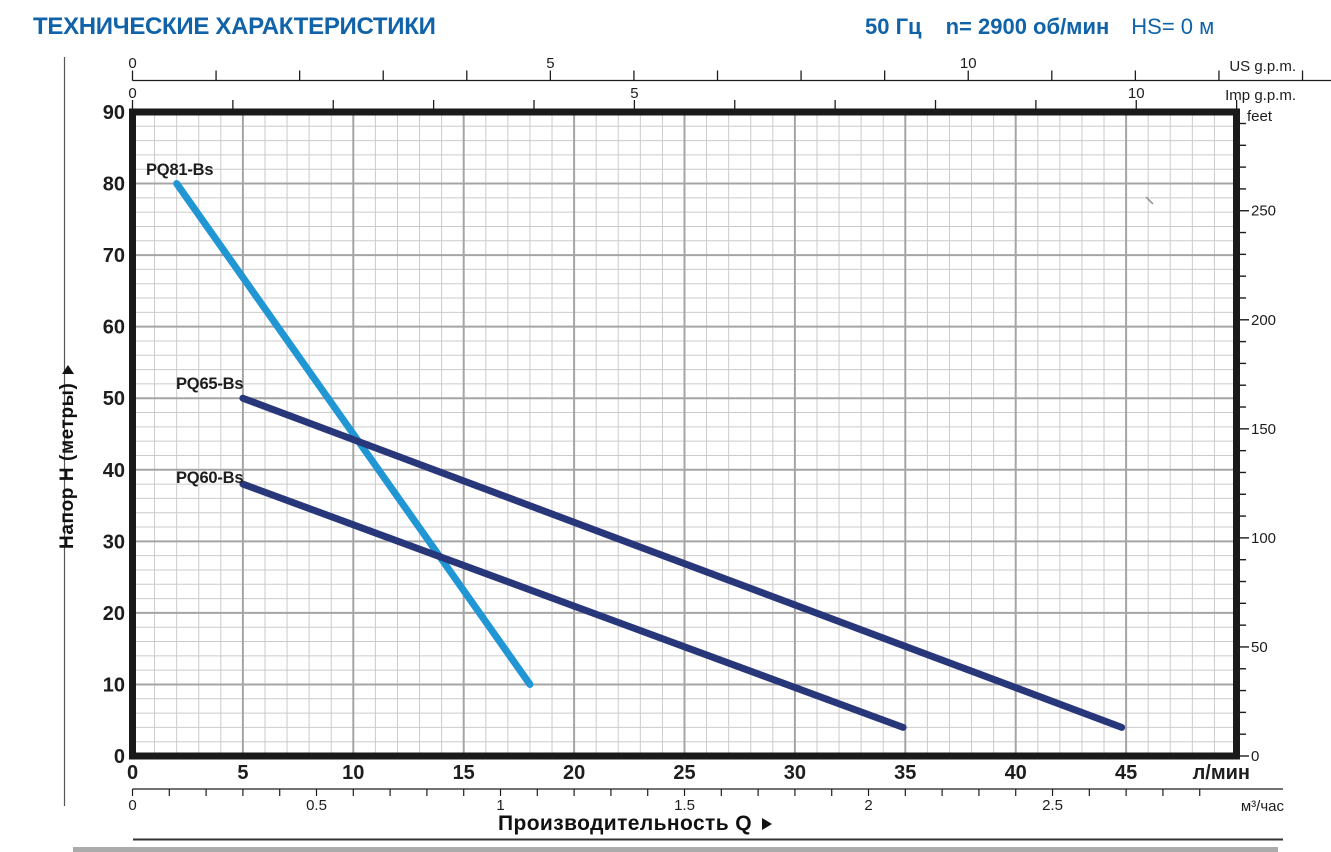 Image resolution: width=1331 pixels, height=852 pixels. Describe the element at coordinates (1260, 95) in the screenshot. I see `imp-gpm-axis-label: Imp g.p.m.` at that location.